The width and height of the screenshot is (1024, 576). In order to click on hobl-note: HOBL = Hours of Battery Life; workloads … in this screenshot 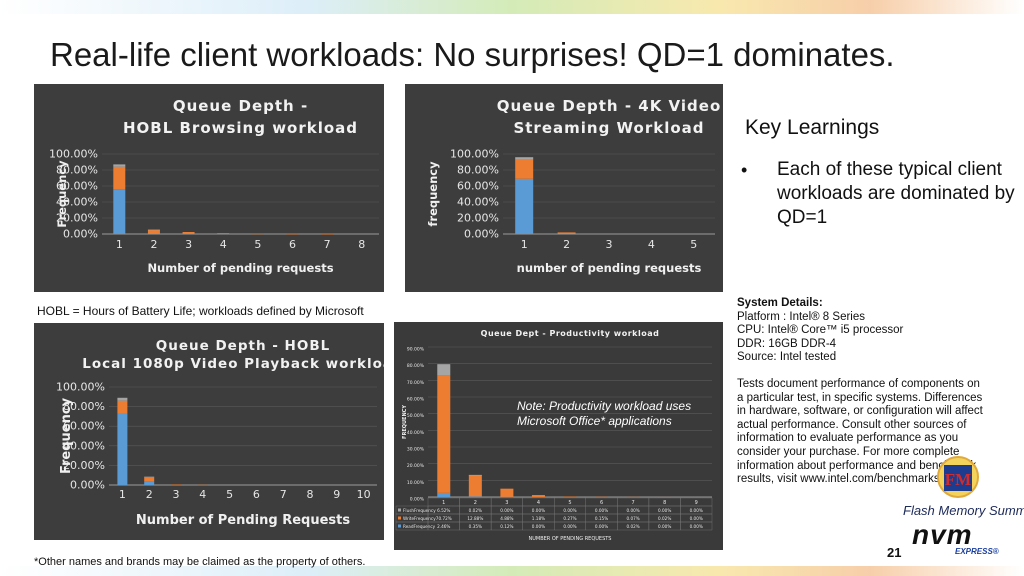, I will do `click(200, 311)`.